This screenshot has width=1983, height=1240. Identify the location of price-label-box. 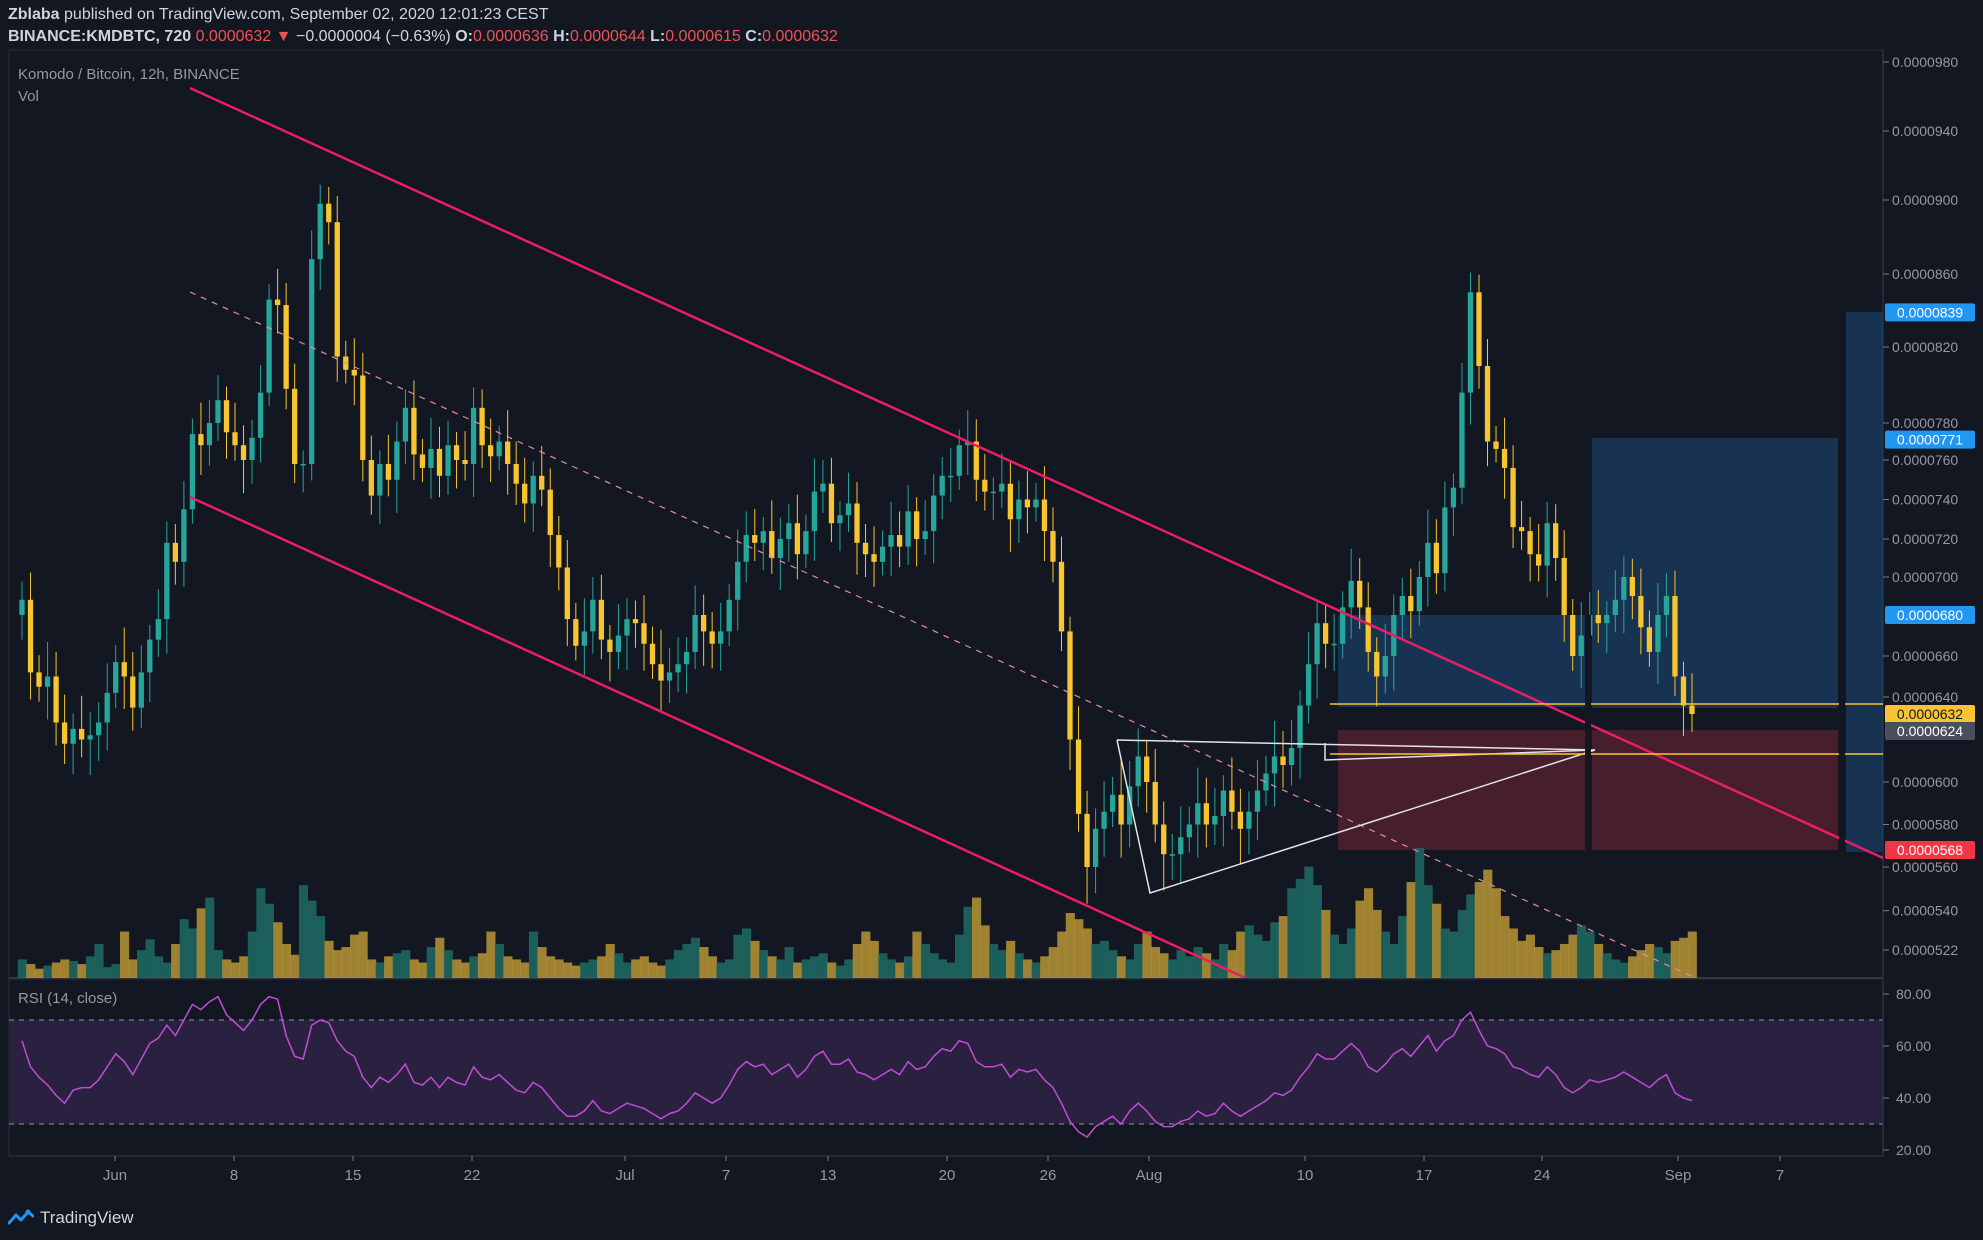
(1930, 615).